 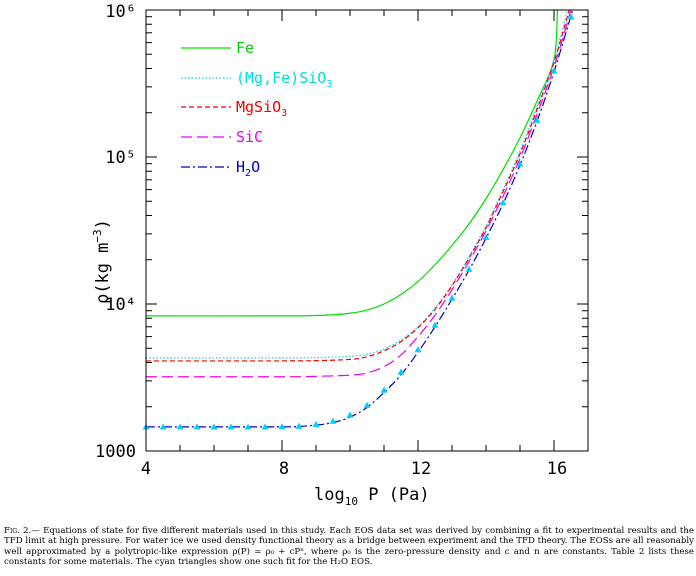 What do you see at coordinates (421, 469) in the screenshot?
I see `x-tick-label: 12` at bounding box center [421, 469].